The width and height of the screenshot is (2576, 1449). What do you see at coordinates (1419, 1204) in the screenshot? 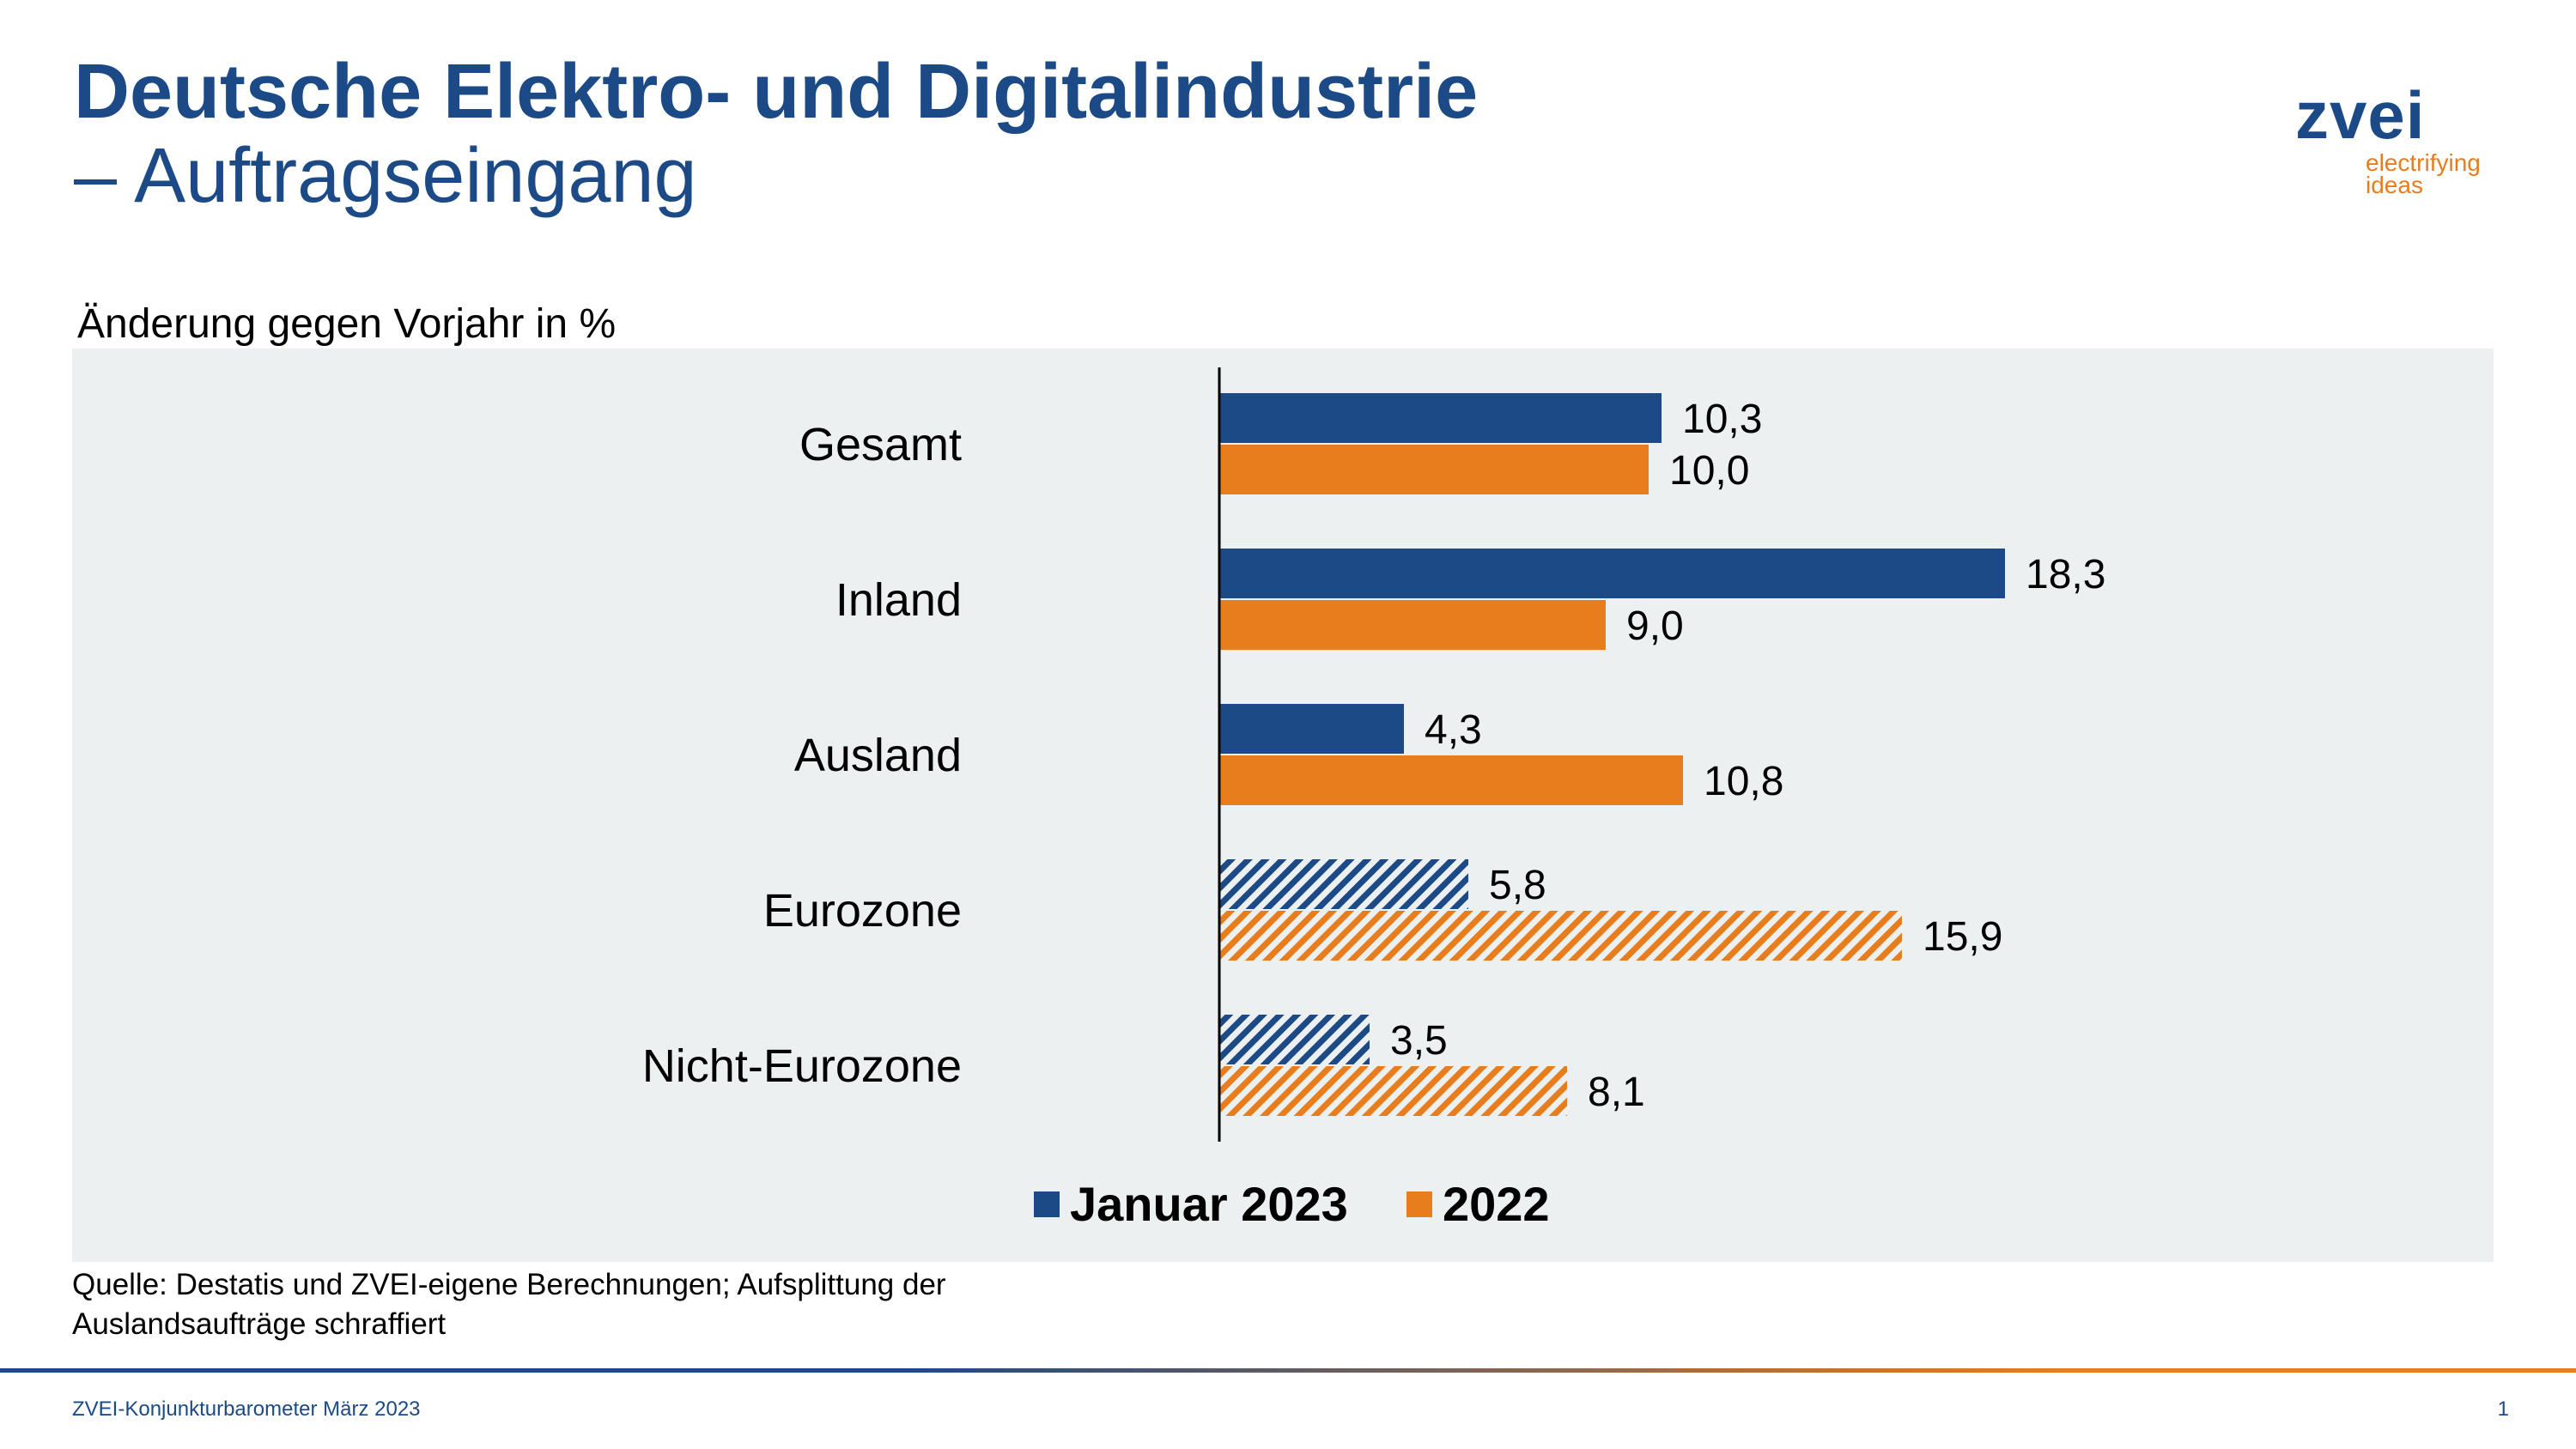
I see `legend-swatch-2022` at bounding box center [1419, 1204].